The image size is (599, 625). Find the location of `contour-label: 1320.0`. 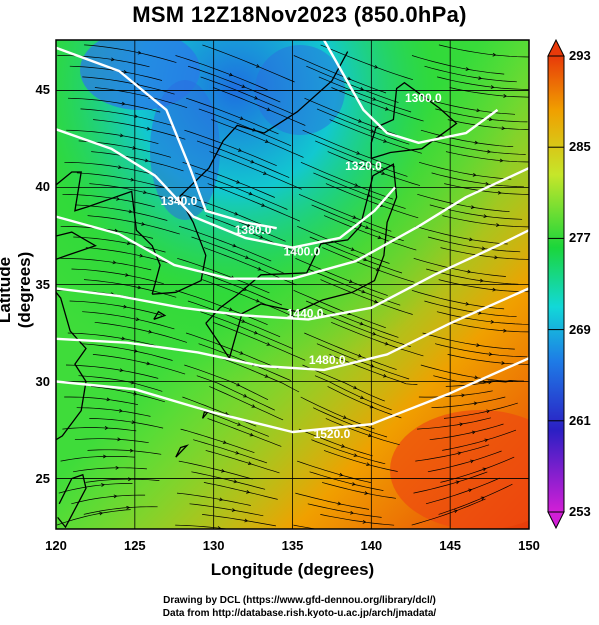

contour-label: 1320.0 is located at coordinates (363, 166).